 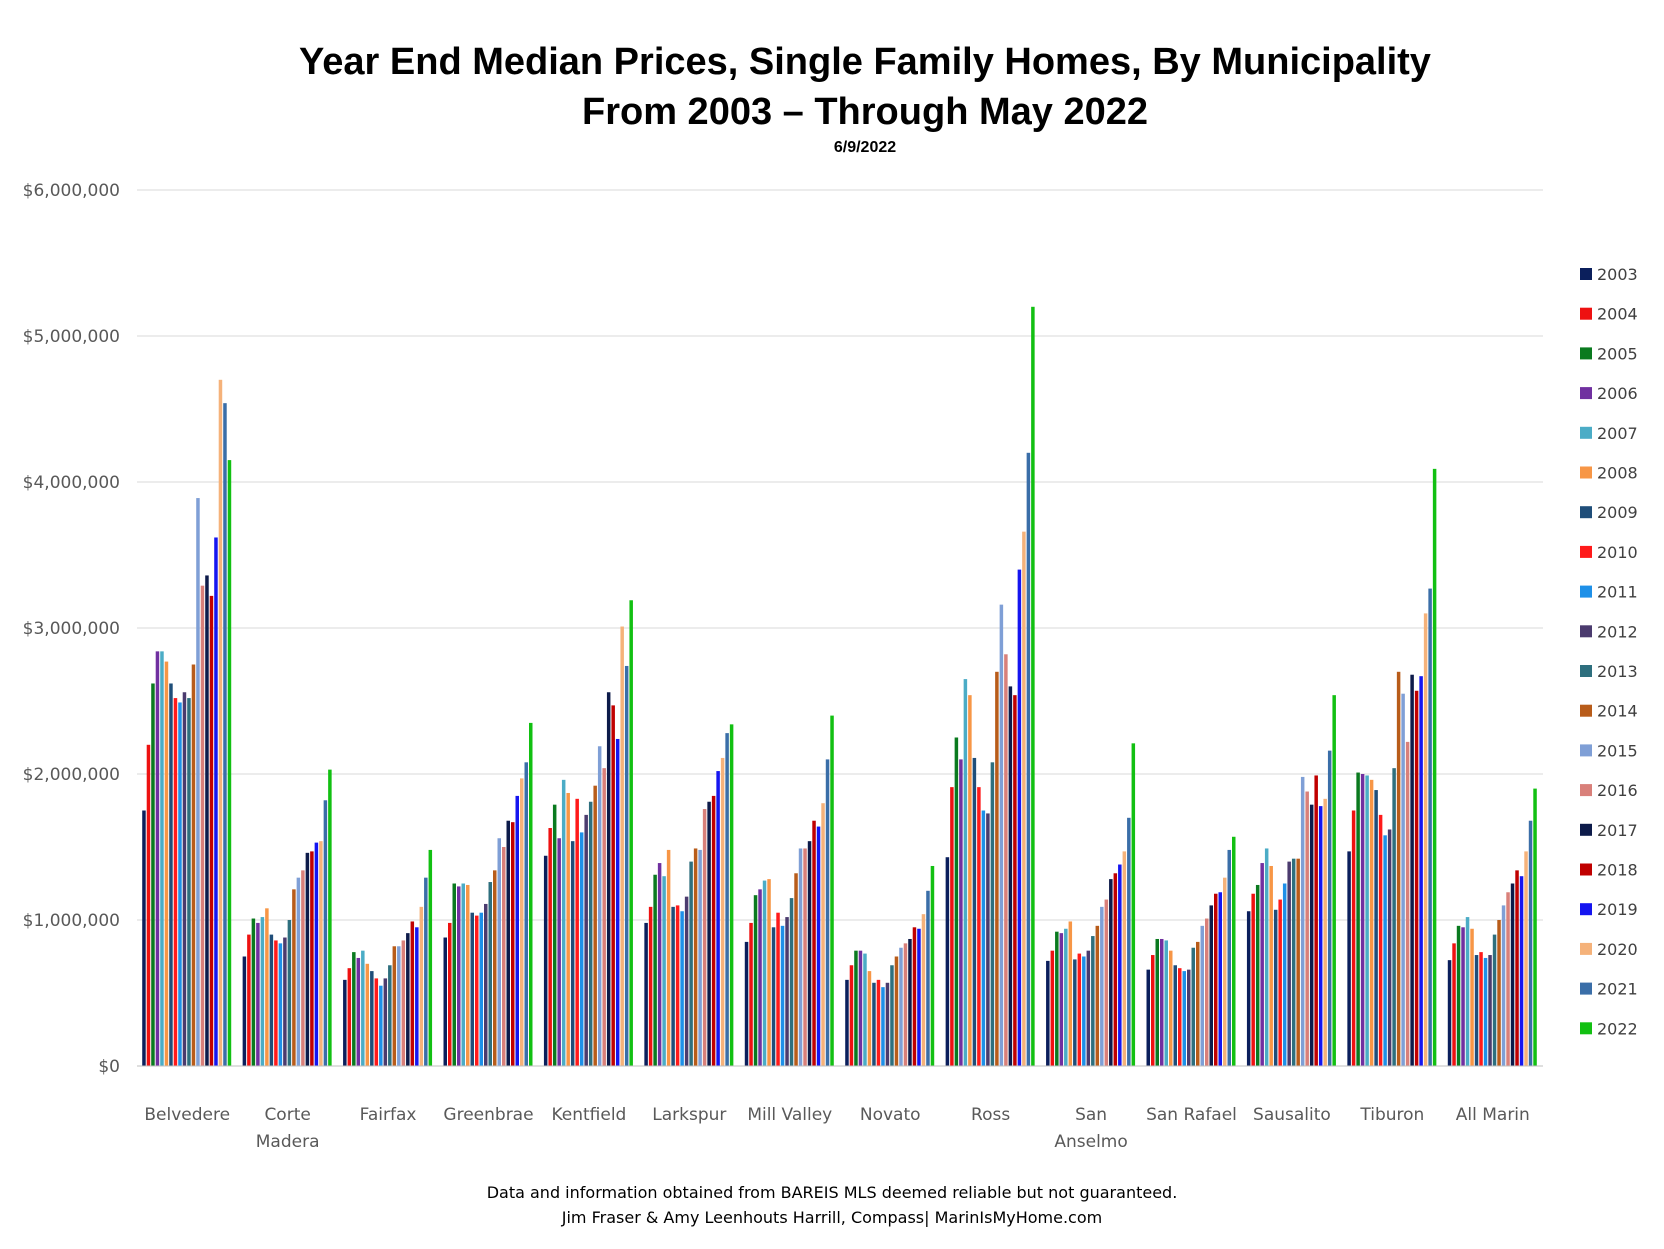 I want to click on legend-label: 2021, so click(x=1617, y=989).